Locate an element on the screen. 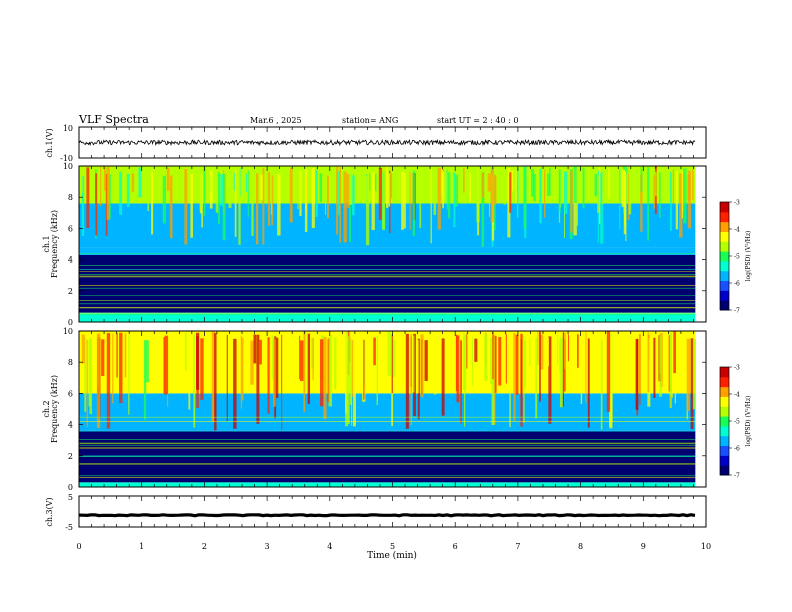 The image size is (792, 612). ch3-ytick-top: 5 is located at coordinates (70, 497).